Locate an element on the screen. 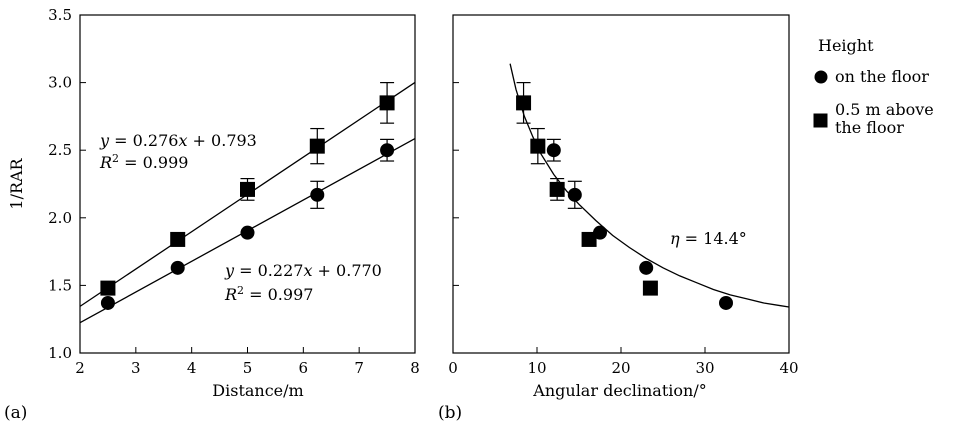 This screenshot has width=954, height=426. equation-upper: y = 0.276x + 0.793 is located at coordinates (178, 140).